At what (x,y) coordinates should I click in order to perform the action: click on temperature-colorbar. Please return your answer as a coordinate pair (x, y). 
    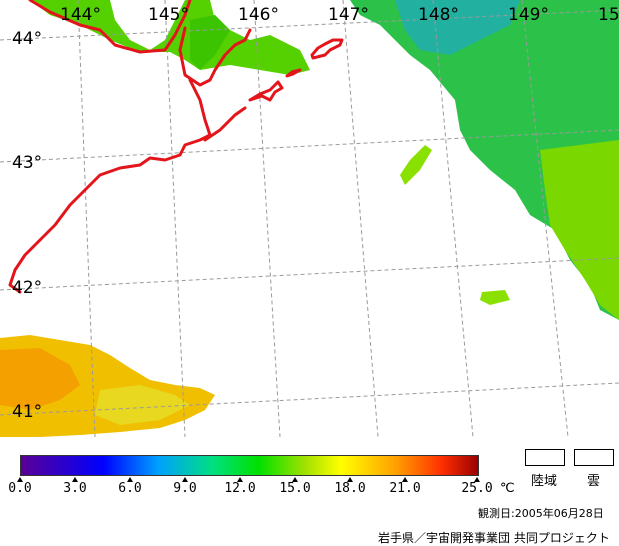
    Looking at the image, I should click on (249, 465).